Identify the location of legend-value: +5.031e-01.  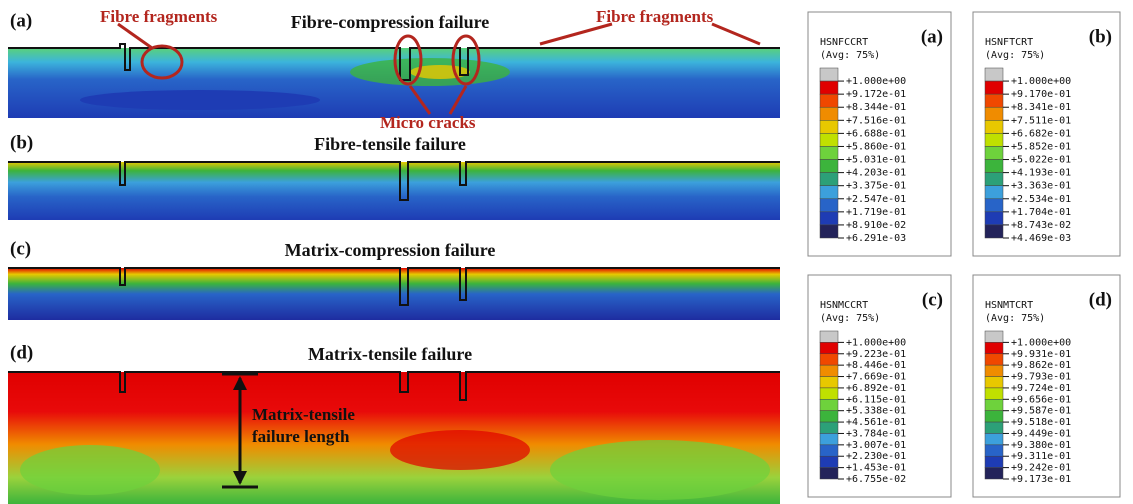
(876, 160).